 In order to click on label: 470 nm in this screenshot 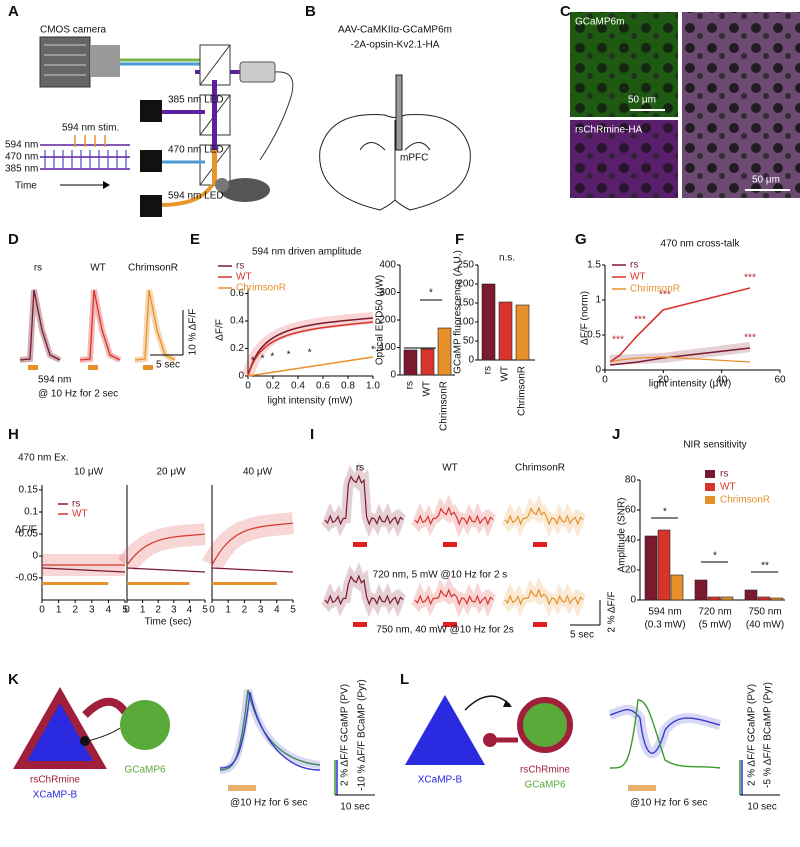, I will do `click(21, 157)`.